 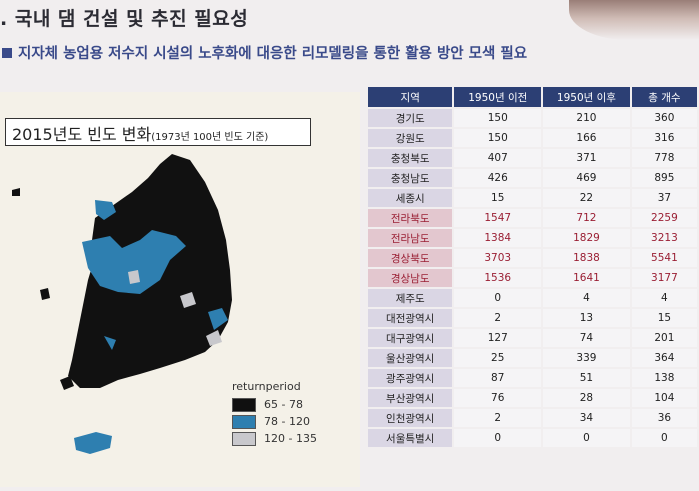 What do you see at coordinates (498, 298) in the screenshot?
I see `before-1950-cell: 0` at bounding box center [498, 298].